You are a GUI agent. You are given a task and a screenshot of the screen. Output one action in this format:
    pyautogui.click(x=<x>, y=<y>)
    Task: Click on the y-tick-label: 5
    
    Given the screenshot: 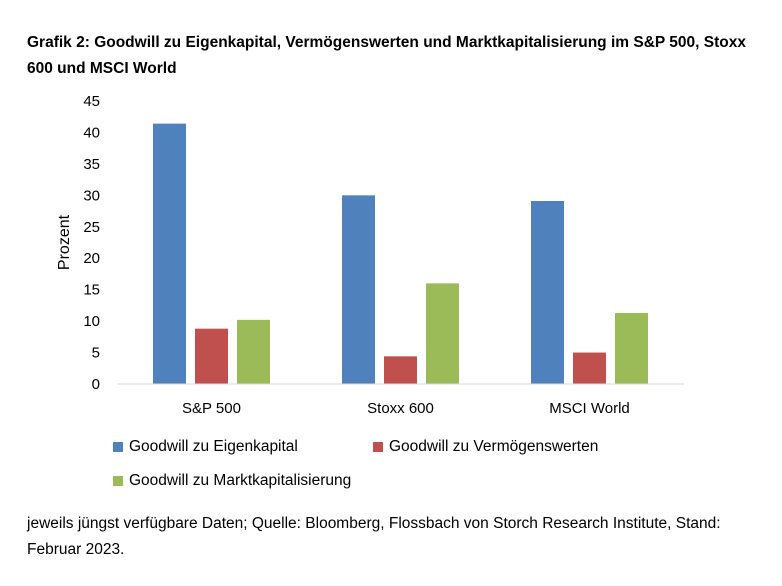 What is the action you would take?
    pyautogui.click(x=96, y=353)
    